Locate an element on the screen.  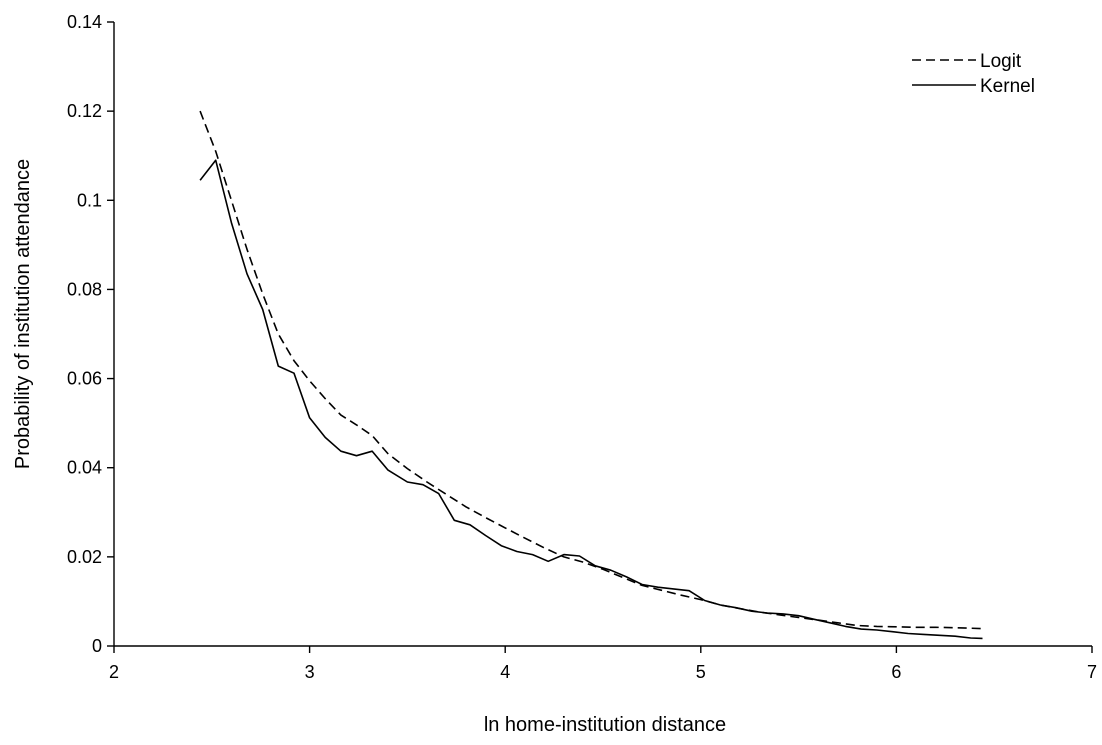
y-tick-label: 0.02 is located at coordinates (84, 557).